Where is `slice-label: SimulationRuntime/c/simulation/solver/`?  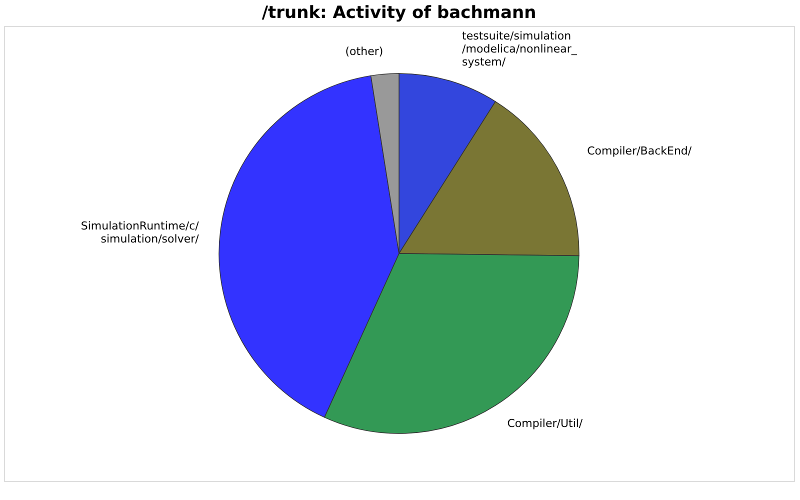
slice-label: SimulationRuntime/c/simulation/solver/ is located at coordinates (140, 232).